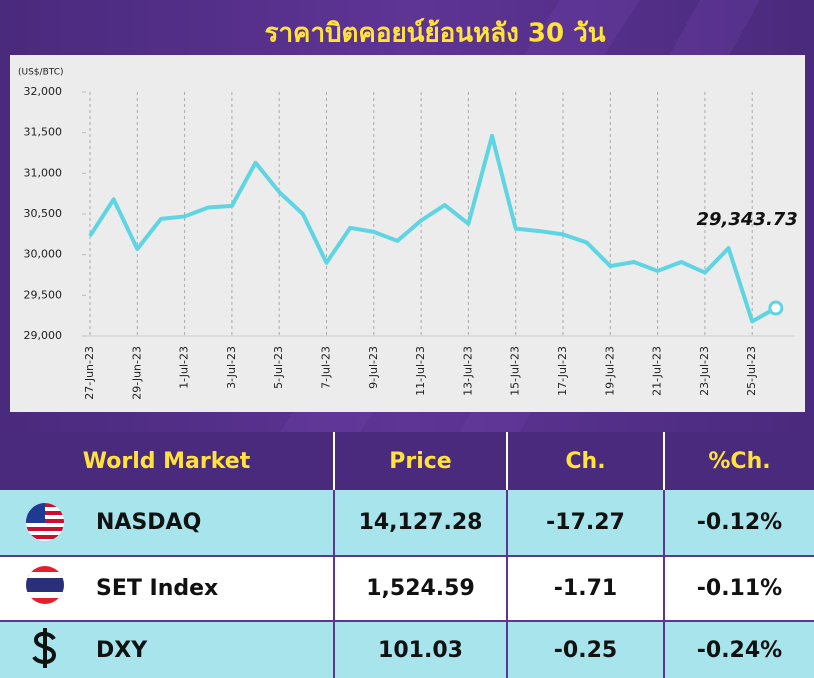  I want to click on chart-title: ราคาบิตคอยน์ย้อนหลัง 30 วัน, so click(434, 33).